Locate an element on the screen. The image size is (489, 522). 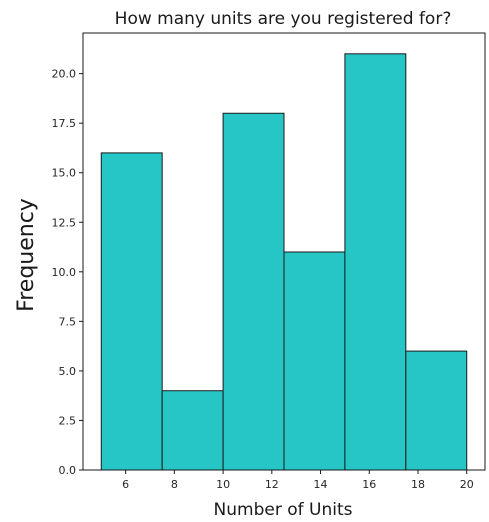
x-tick-label-6: 6 is located at coordinates (125, 484).